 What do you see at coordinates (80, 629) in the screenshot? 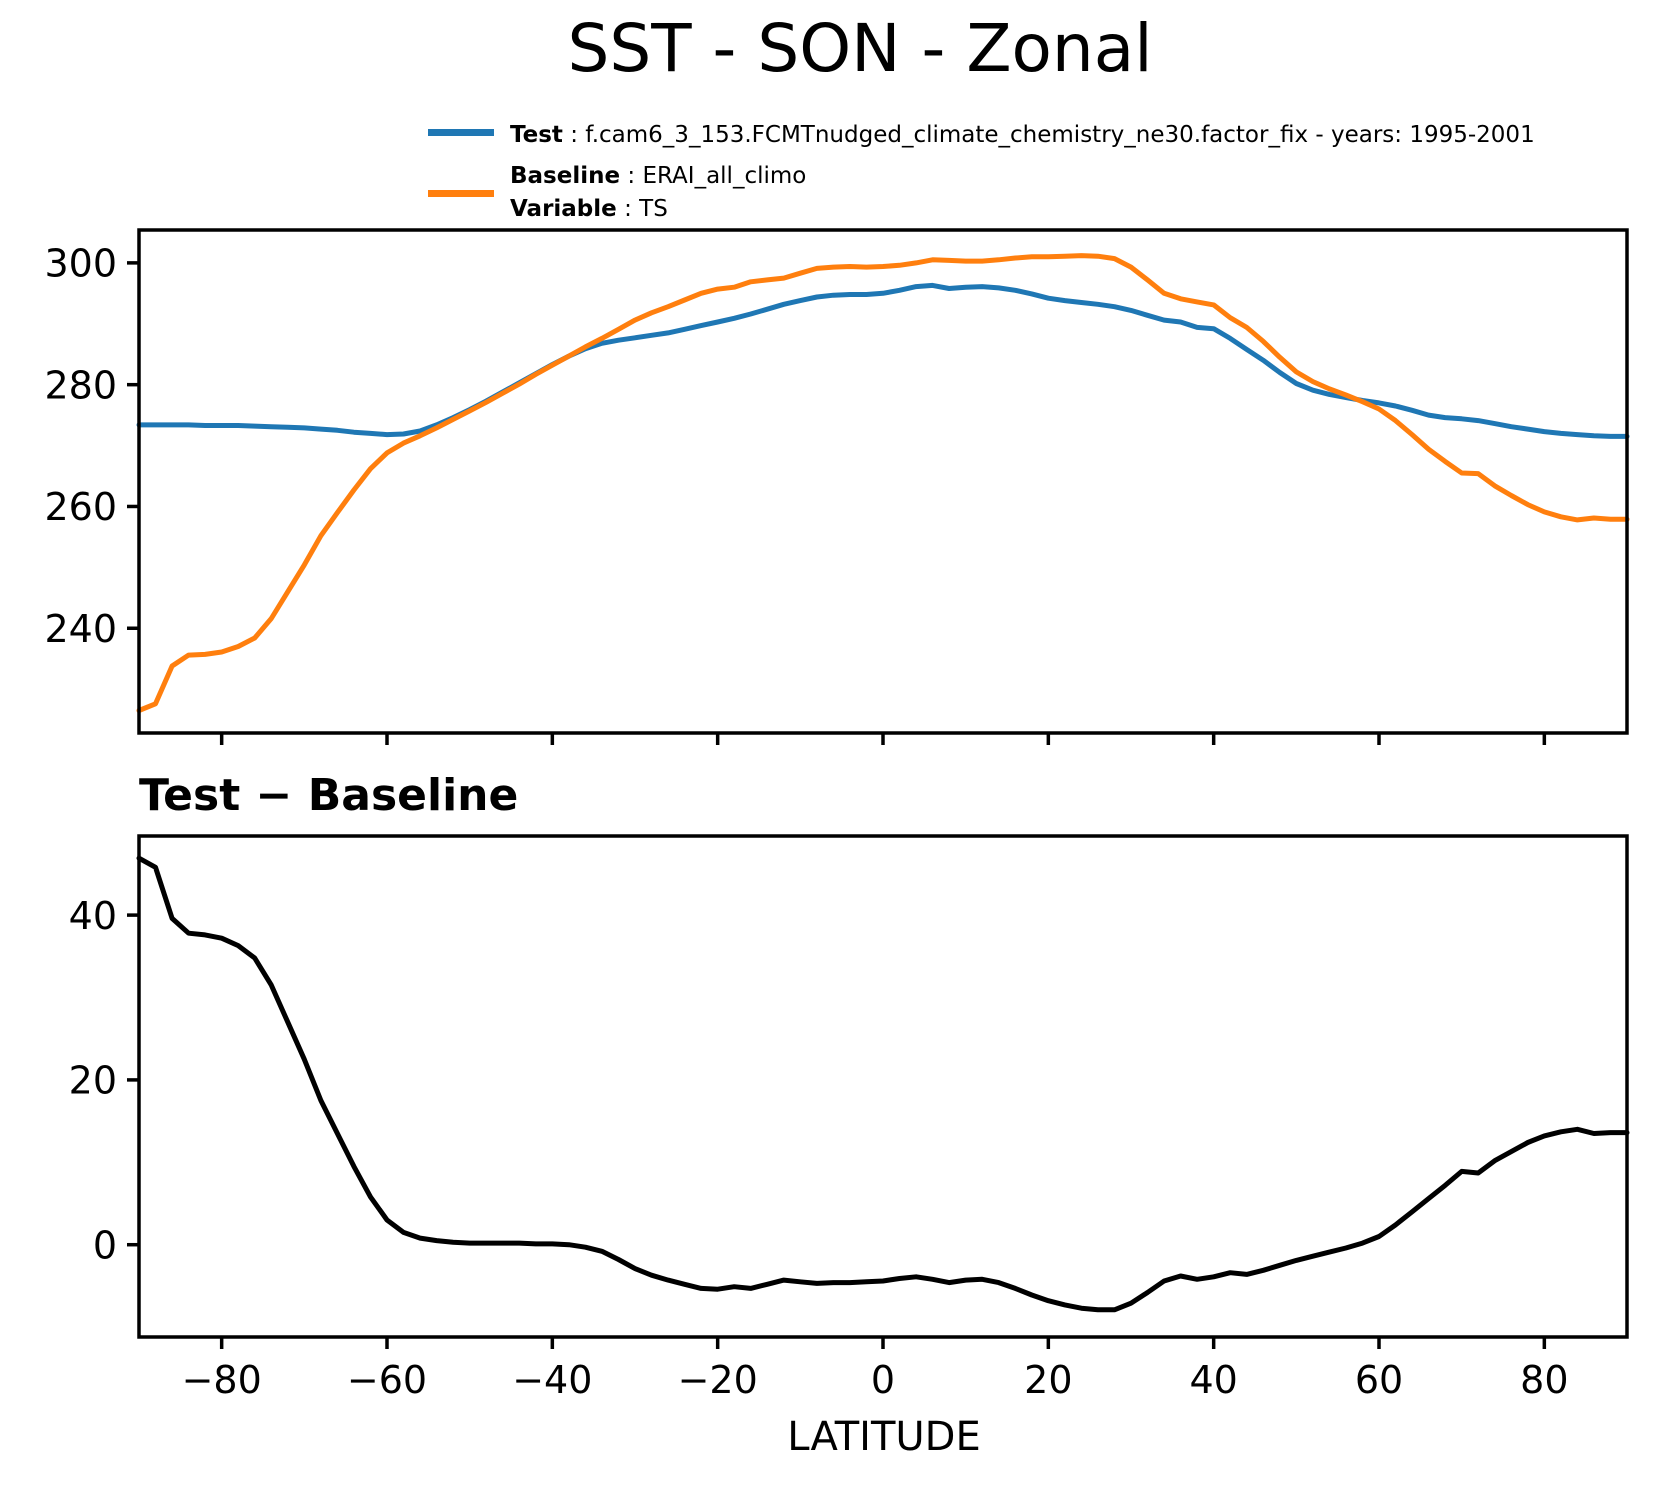
I see `y-tick-label: 240` at bounding box center [80, 629].